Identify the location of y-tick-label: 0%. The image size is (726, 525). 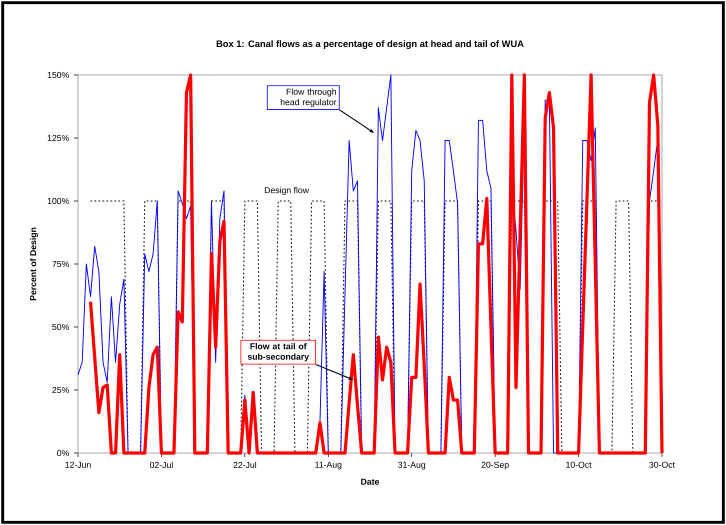
(63, 453).